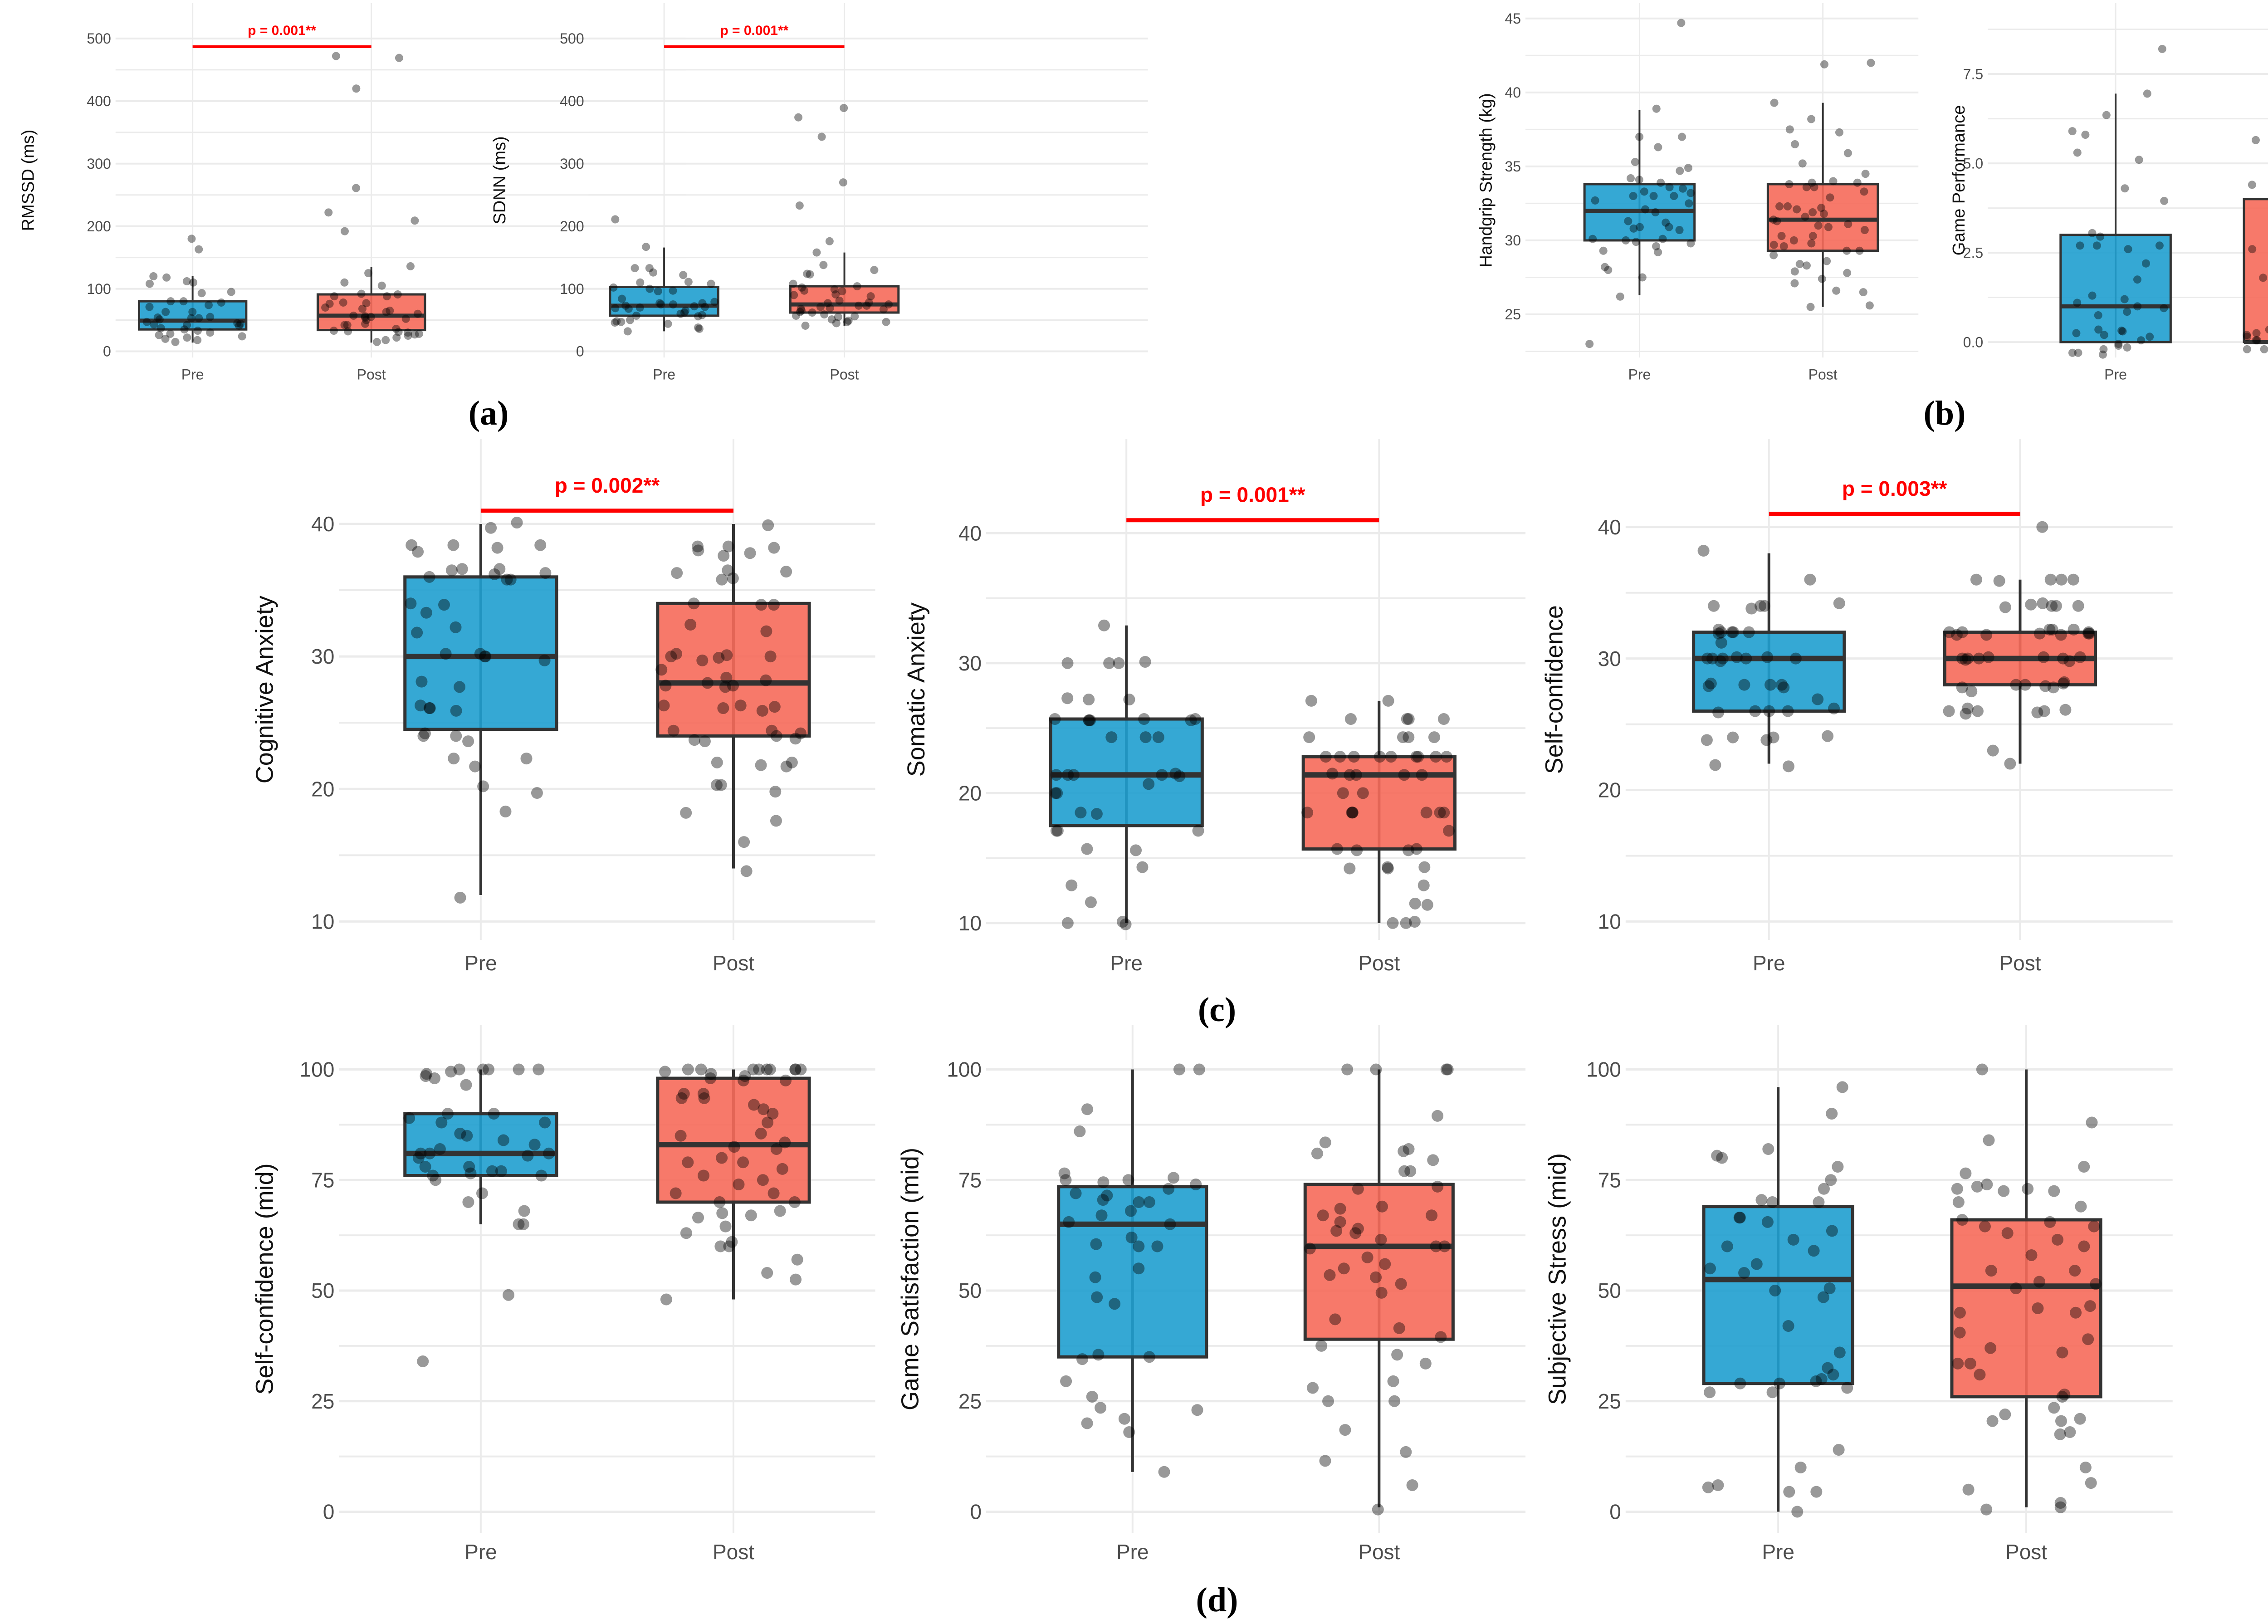 The height and width of the screenshot is (1624, 2268). Describe the element at coordinates (1558, 1279) in the screenshot. I see `y-axis-title: Subjective Stress (mid)` at that location.